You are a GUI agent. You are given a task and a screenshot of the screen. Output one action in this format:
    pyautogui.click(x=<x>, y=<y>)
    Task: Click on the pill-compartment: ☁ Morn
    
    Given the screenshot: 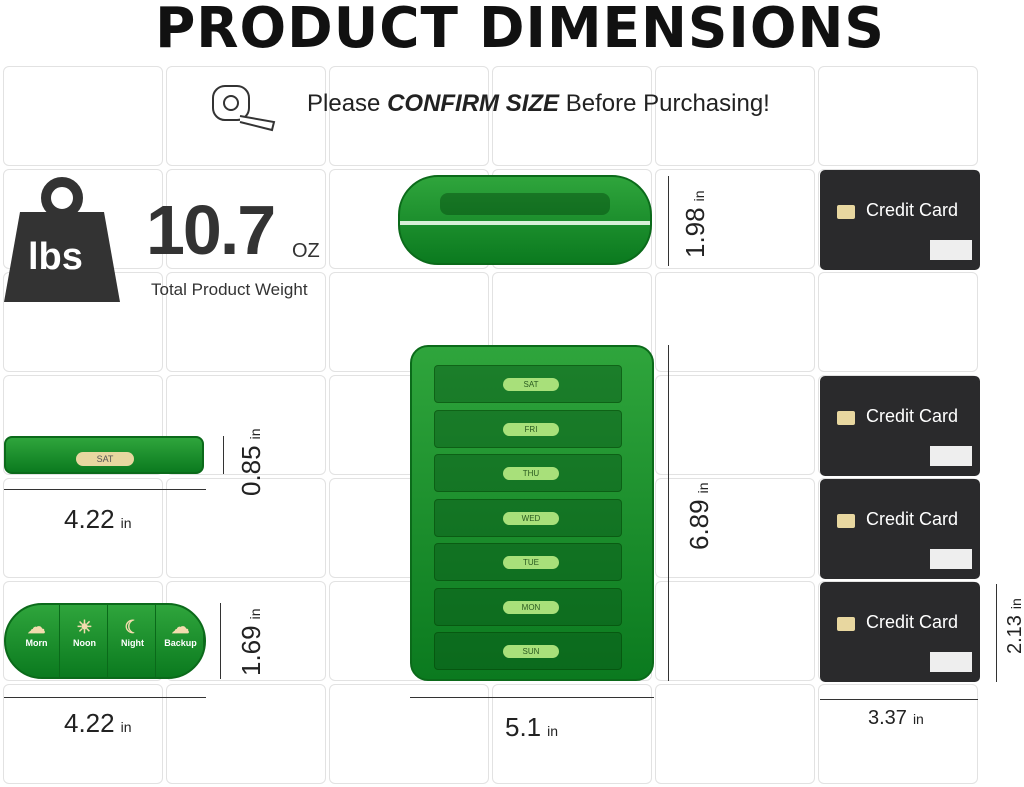 What is the action you would take?
    pyautogui.click(x=37, y=641)
    